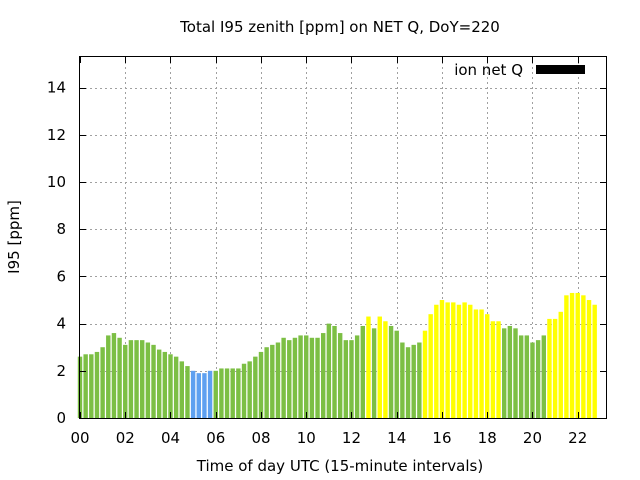 The width and height of the screenshot is (640, 480). What do you see at coordinates (61, 276) in the screenshot?
I see `y-tick-label: 6` at bounding box center [61, 276].